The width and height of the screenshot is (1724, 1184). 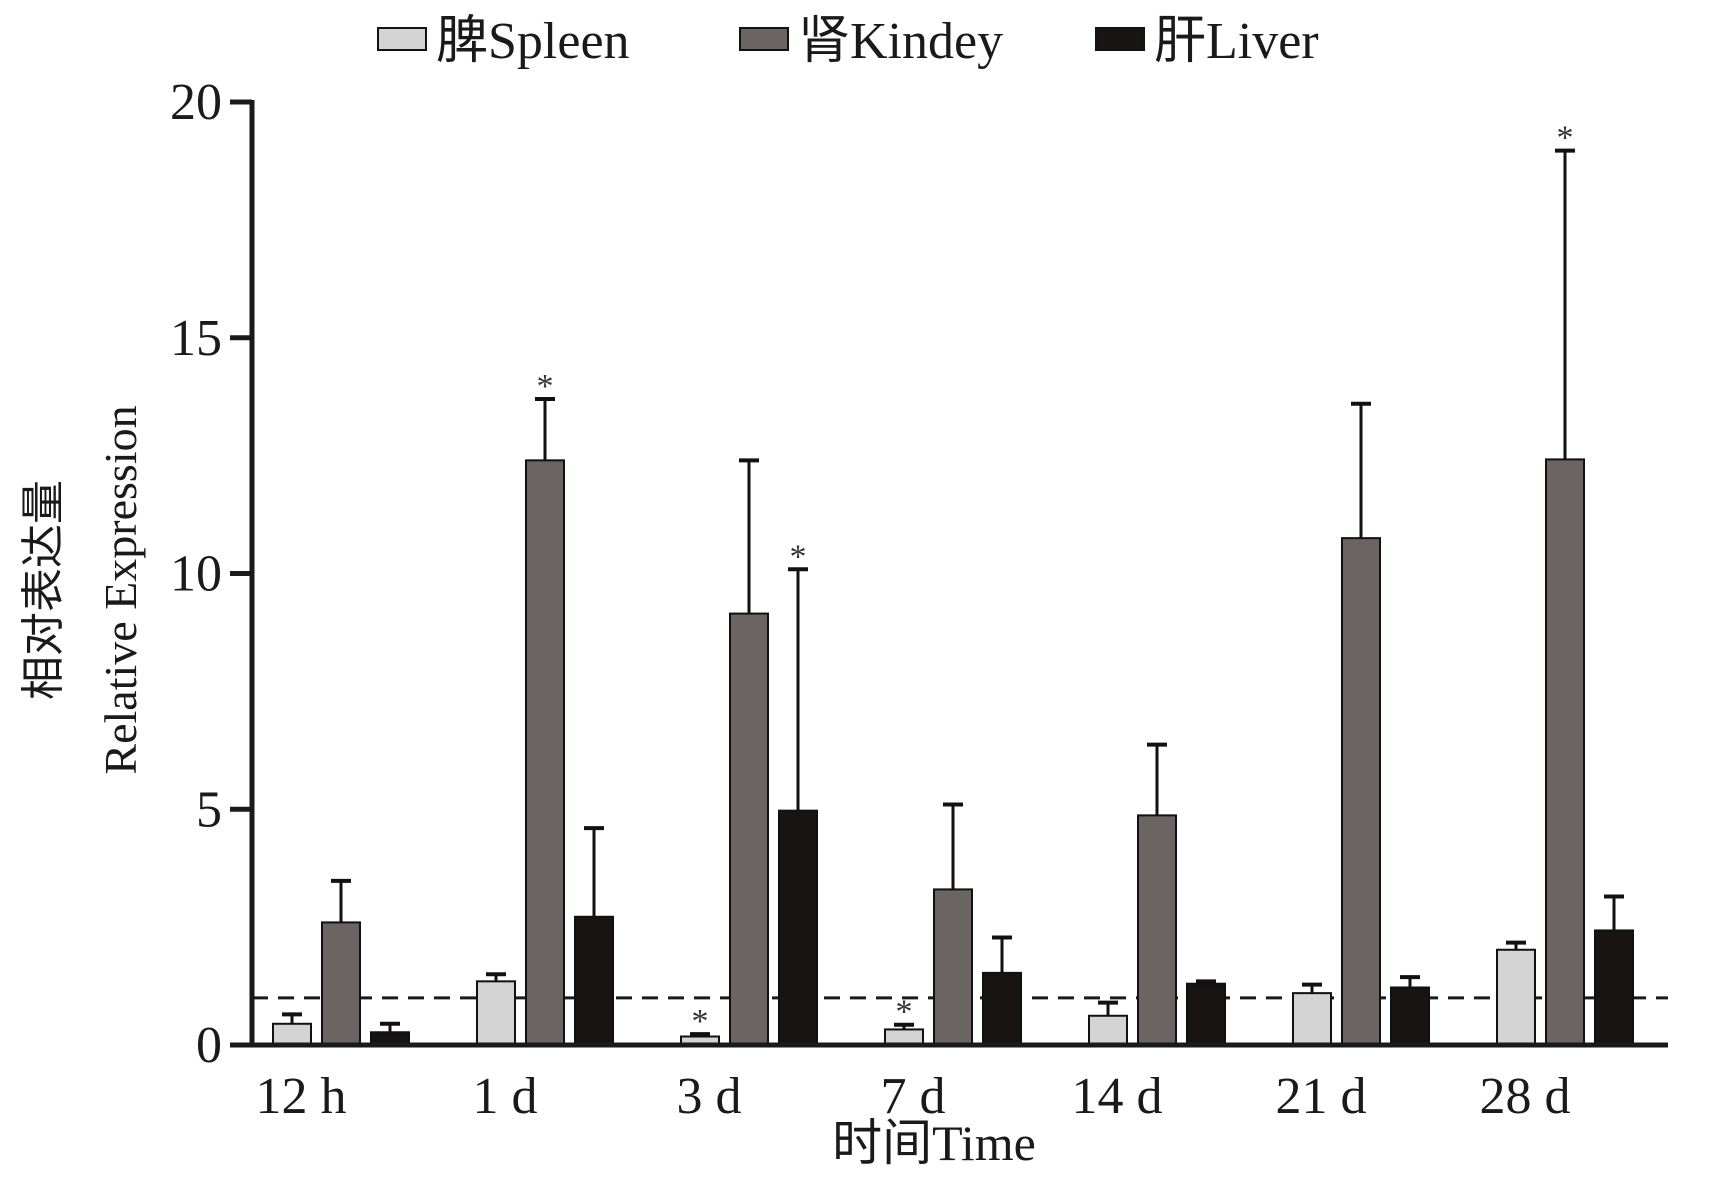 I want to click on legend-label: 肾Kindey, so click(x=900, y=41).